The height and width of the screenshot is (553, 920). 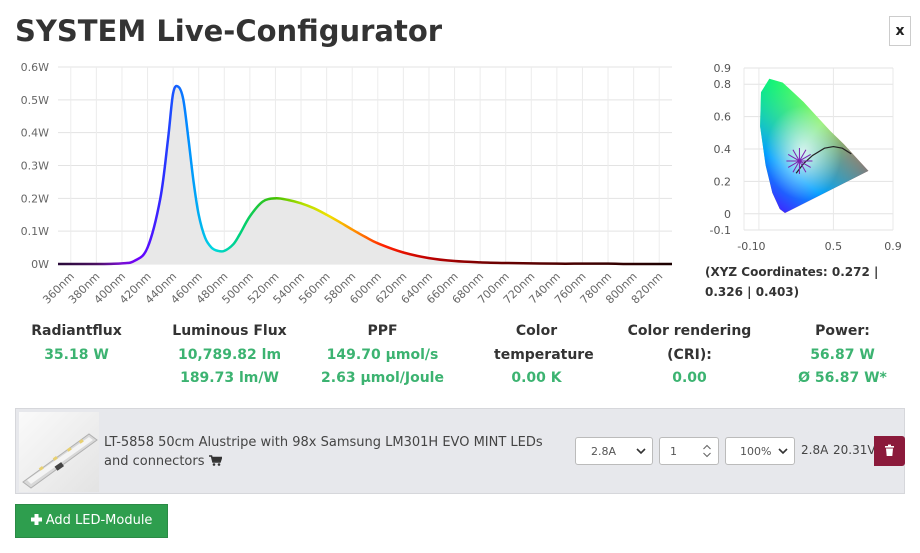 I want to click on add-button-label: Add LED-Module, so click(x=99, y=520).